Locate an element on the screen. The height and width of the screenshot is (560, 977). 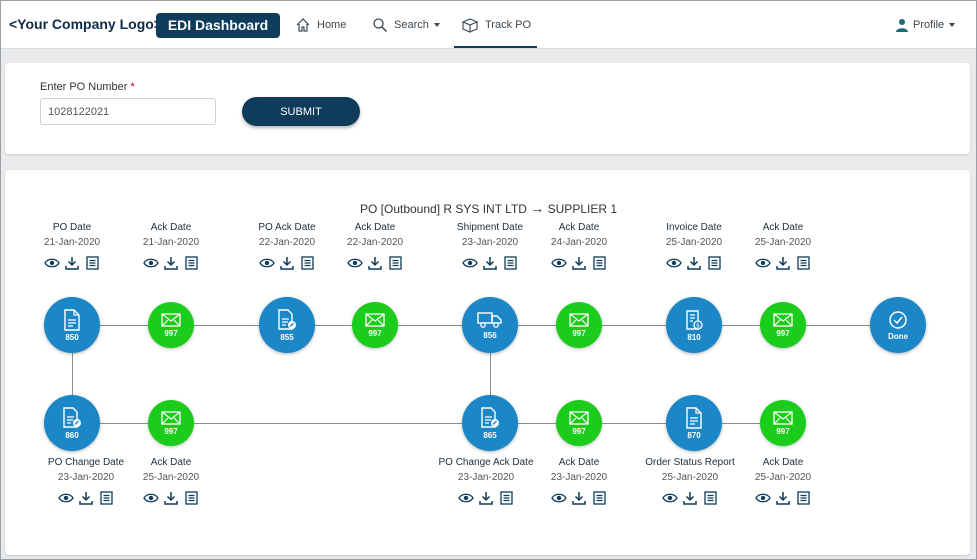
nav-home-label: Home is located at coordinates (332, 24).